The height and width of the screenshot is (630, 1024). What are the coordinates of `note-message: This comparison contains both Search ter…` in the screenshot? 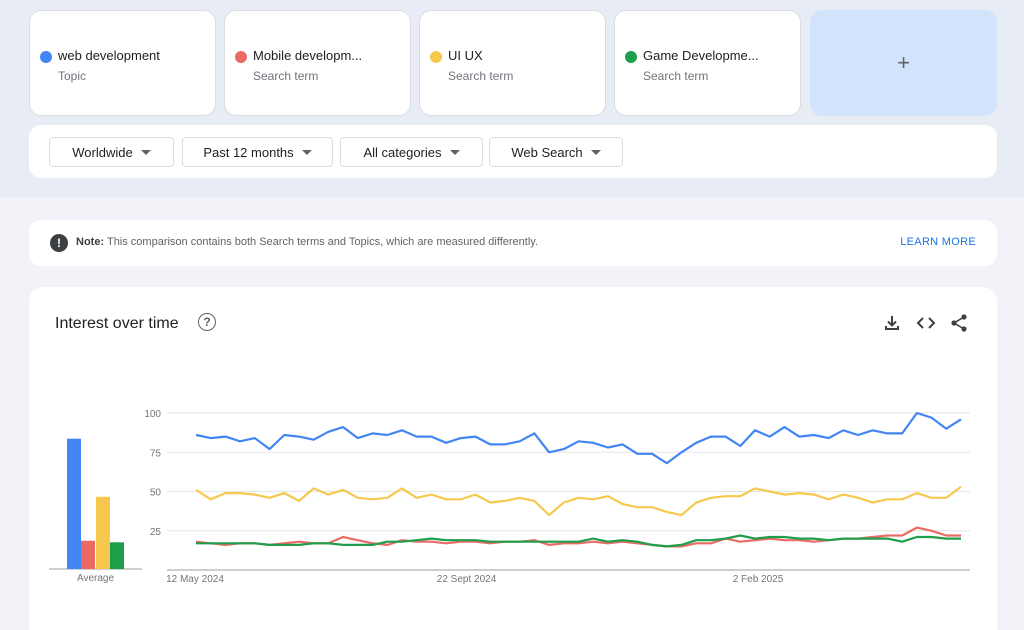 It's located at (322, 242).